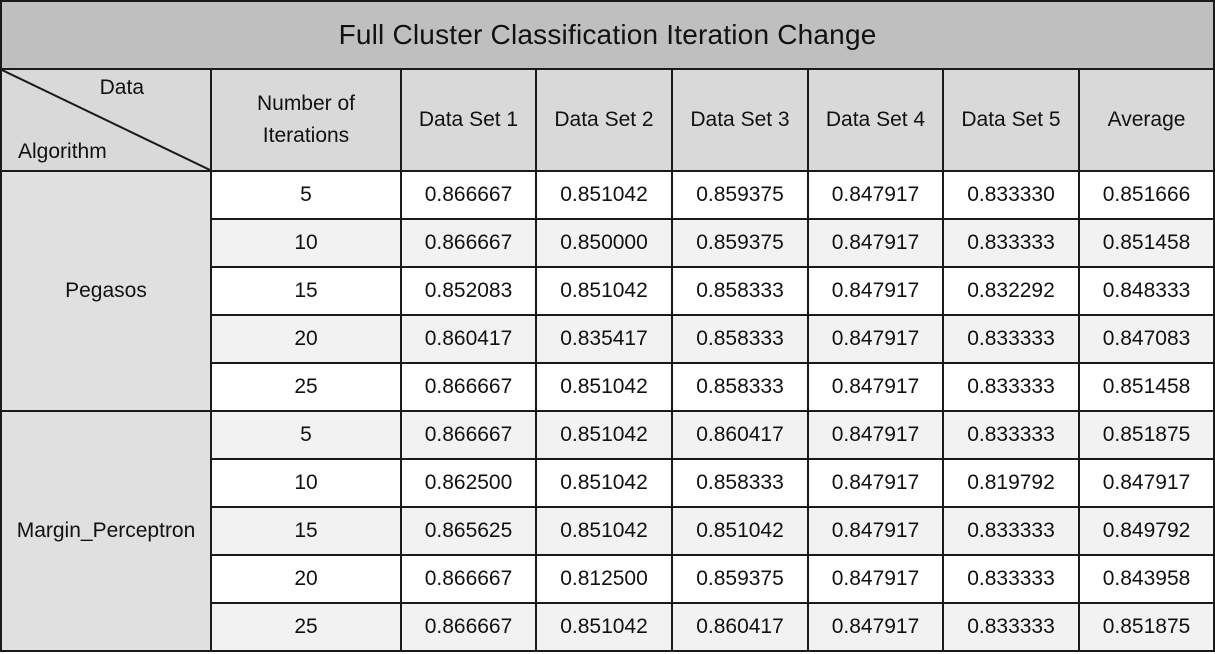 This screenshot has width=1215, height=654. Describe the element at coordinates (1146, 339) in the screenshot. I see `average-value-cell: 0.847083` at that location.